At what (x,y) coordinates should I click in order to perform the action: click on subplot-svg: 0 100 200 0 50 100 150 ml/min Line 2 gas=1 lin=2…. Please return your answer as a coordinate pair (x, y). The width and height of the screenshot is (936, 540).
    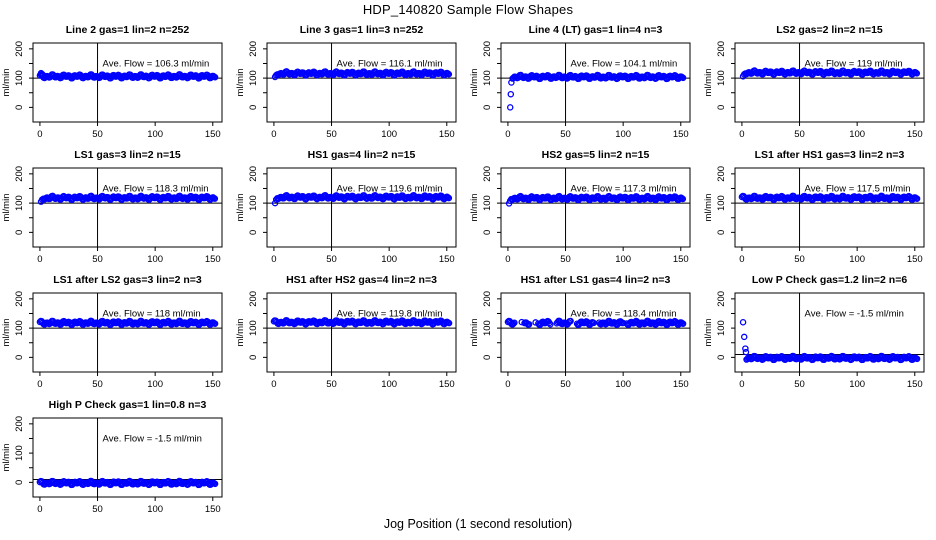
    Looking at the image, I should click on (112, 82).